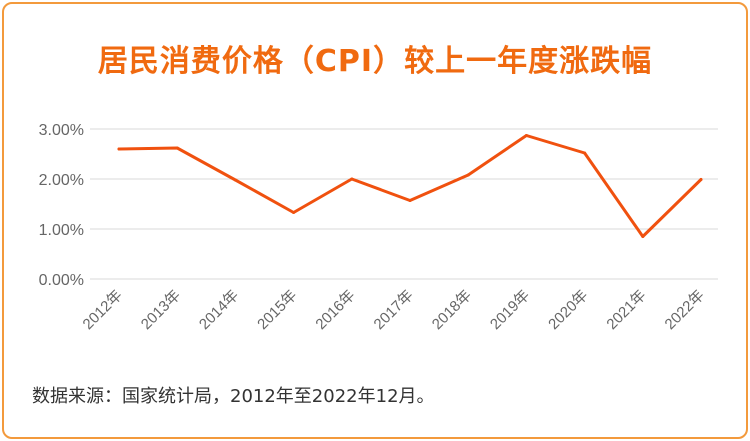 This screenshot has width=750, height=441. Describe the element at coordinates (568, 310) in the screenshot. I see `x-tick-label: 2020年` at that location.